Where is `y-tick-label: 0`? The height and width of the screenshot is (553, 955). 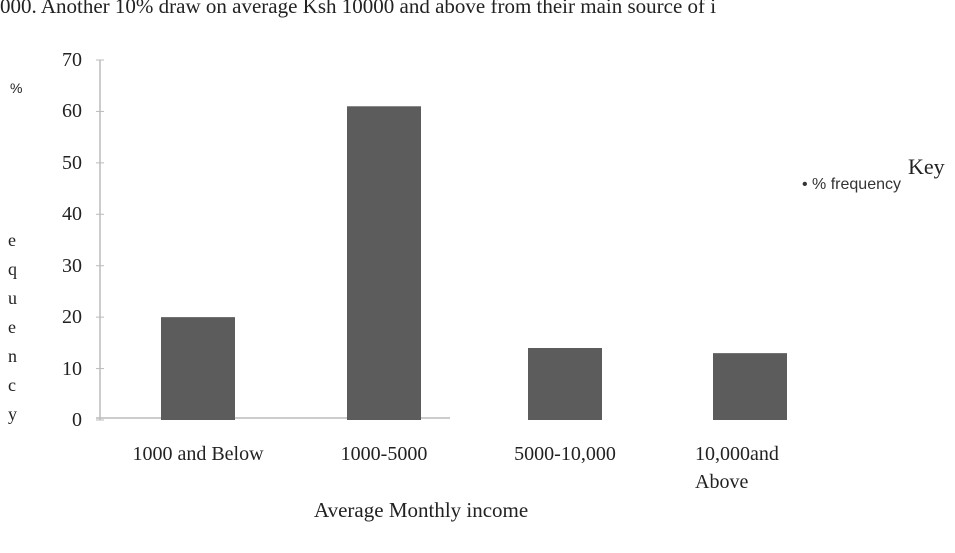
y-tick-label: 0 is located at coordinates (77, 420).